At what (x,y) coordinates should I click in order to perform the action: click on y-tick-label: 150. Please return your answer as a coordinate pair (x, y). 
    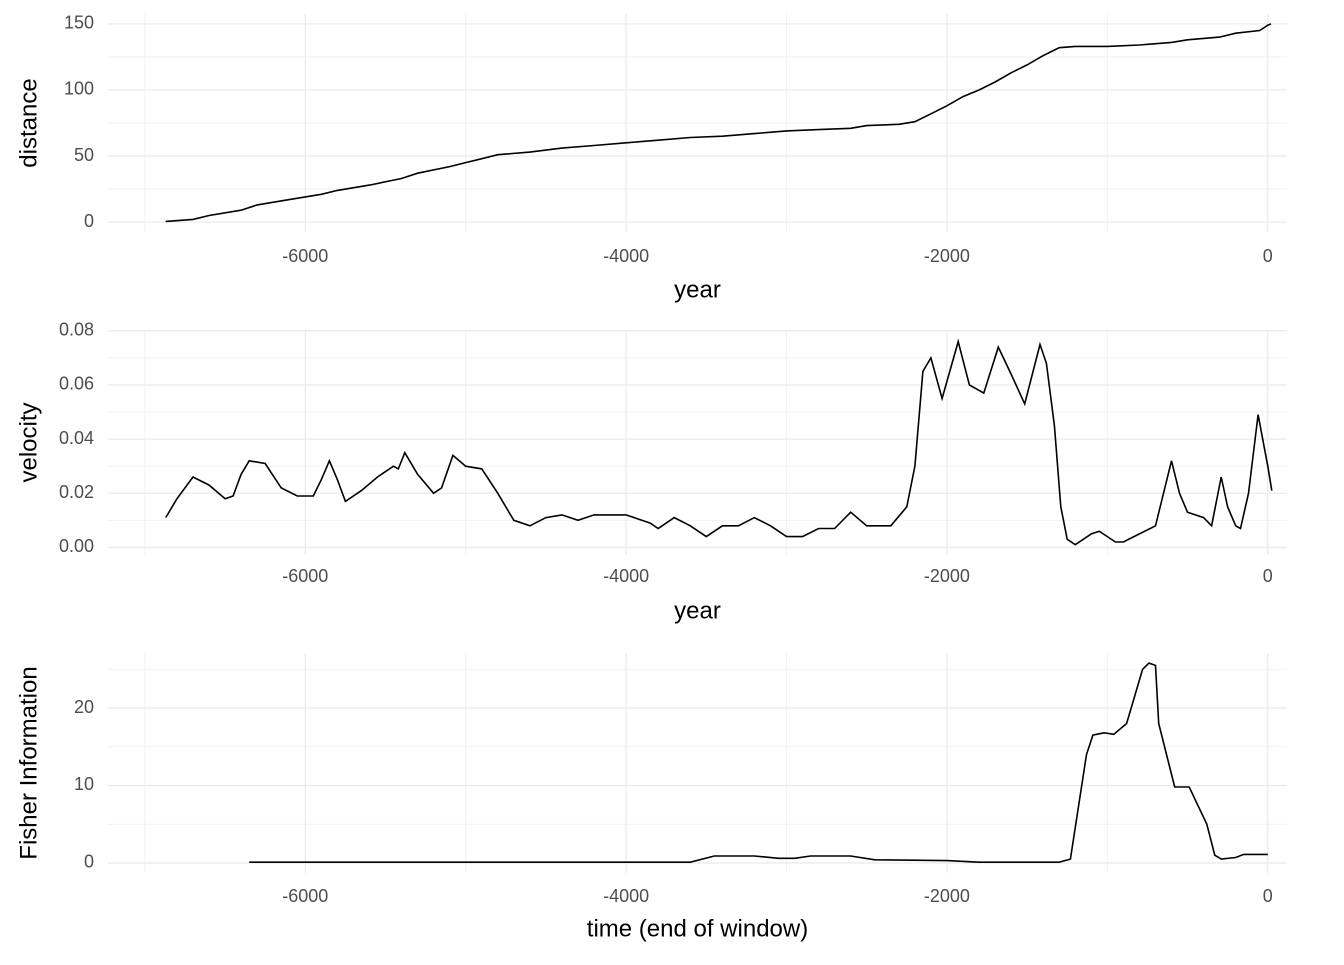
    Looking at the image, I should click on (79, 23).